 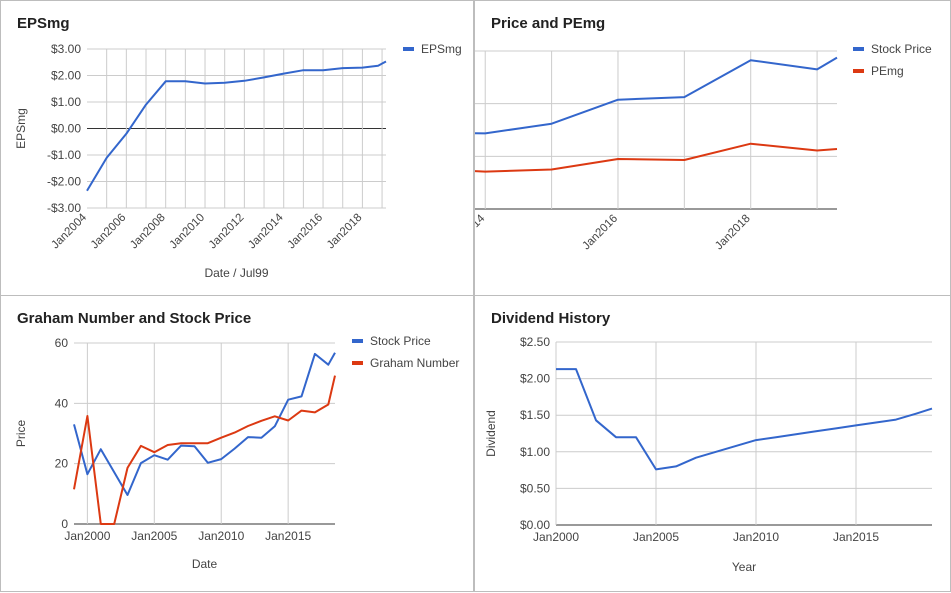 I want to click on y-tick-label: -$3.00, so click(x=64, y=208).